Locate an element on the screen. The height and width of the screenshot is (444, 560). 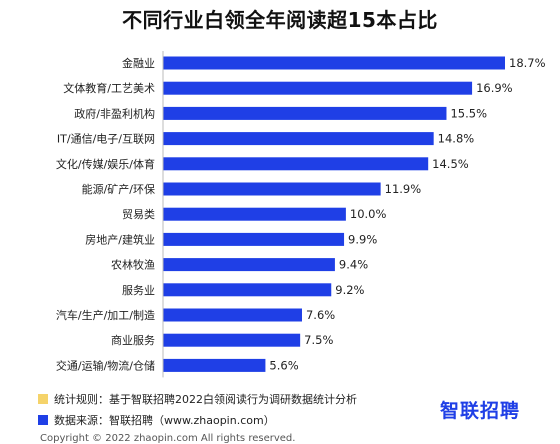
category-label: 金融业 is located at coordinates (138, 63).